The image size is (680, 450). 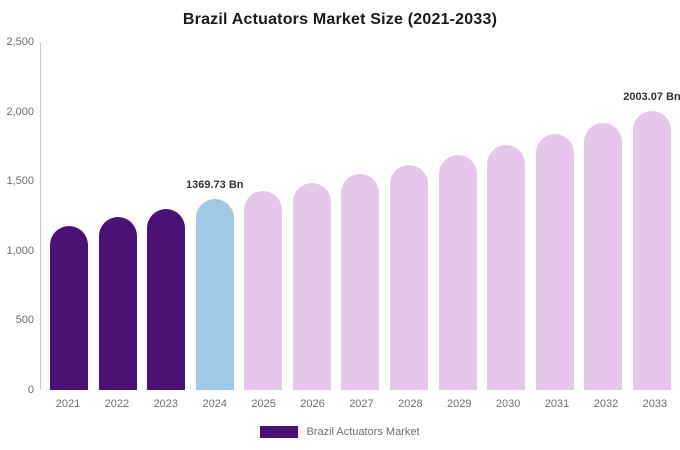 I want to click on legend-label: Brazil Actuators Market, so click(x=363, y=432).